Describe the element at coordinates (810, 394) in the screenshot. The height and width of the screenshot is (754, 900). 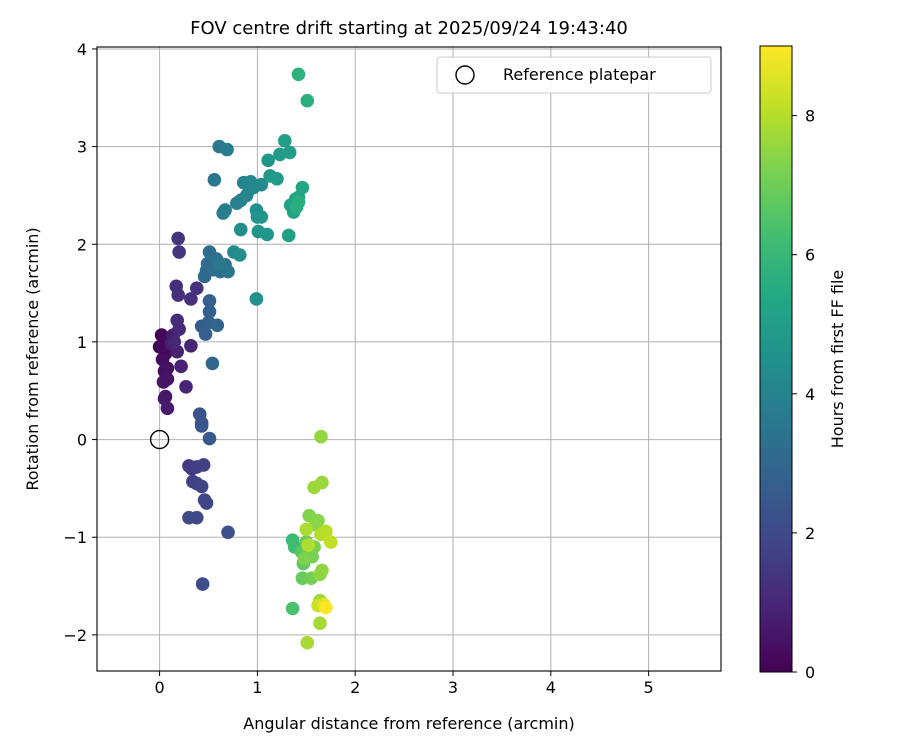
I see `colorbar-tick-label: 4` at that location.